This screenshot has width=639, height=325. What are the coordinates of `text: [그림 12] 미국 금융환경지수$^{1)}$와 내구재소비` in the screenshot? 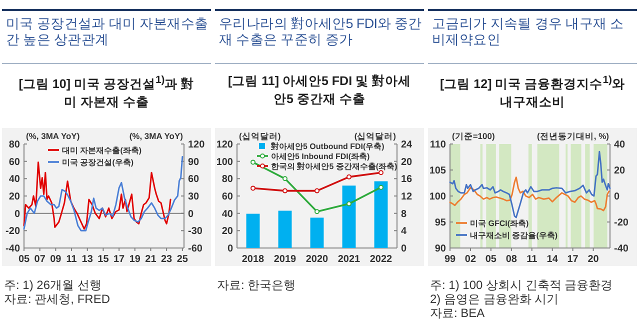 It's located at (532, 92).